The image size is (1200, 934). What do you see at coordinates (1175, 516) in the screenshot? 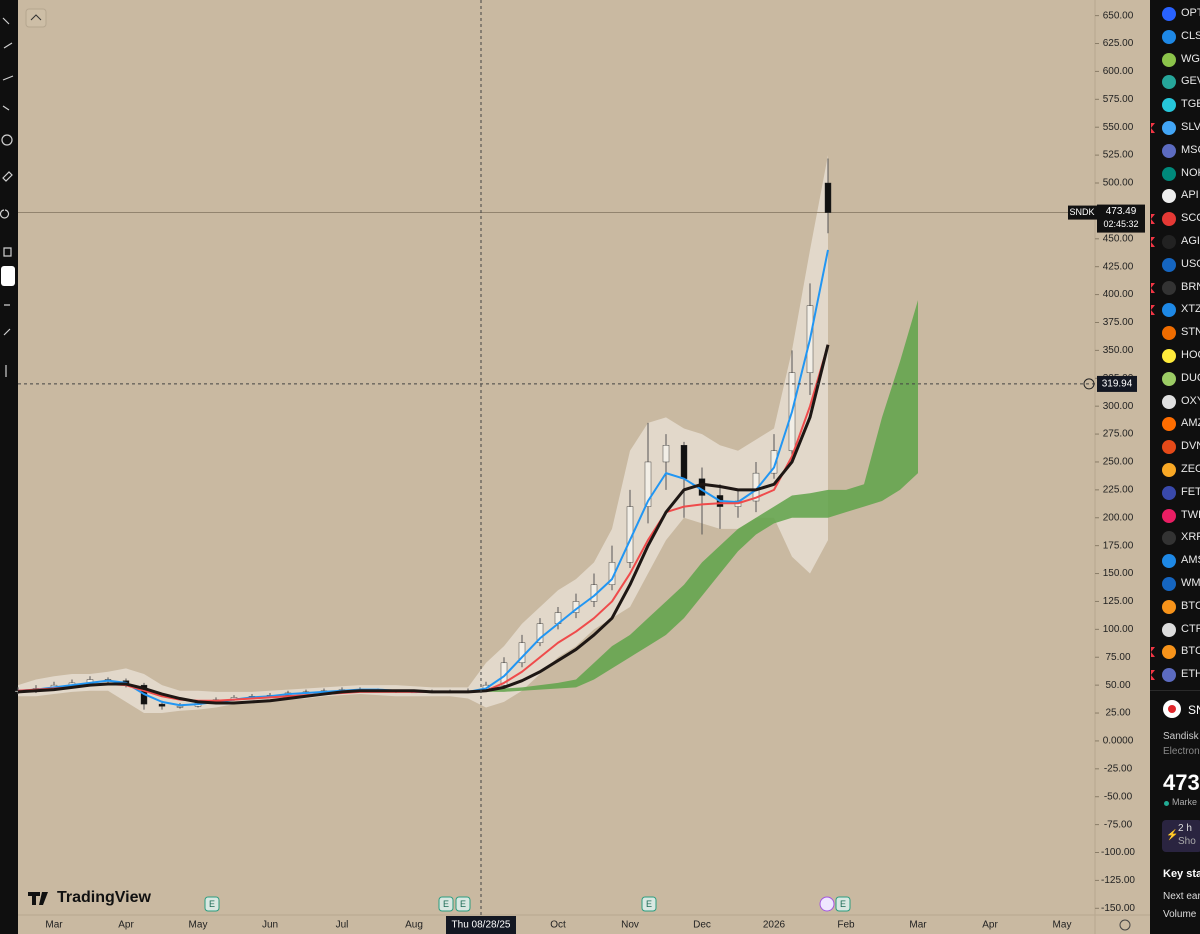
I see `watchlist-row: TWL` at bounding box center [1175, 516].